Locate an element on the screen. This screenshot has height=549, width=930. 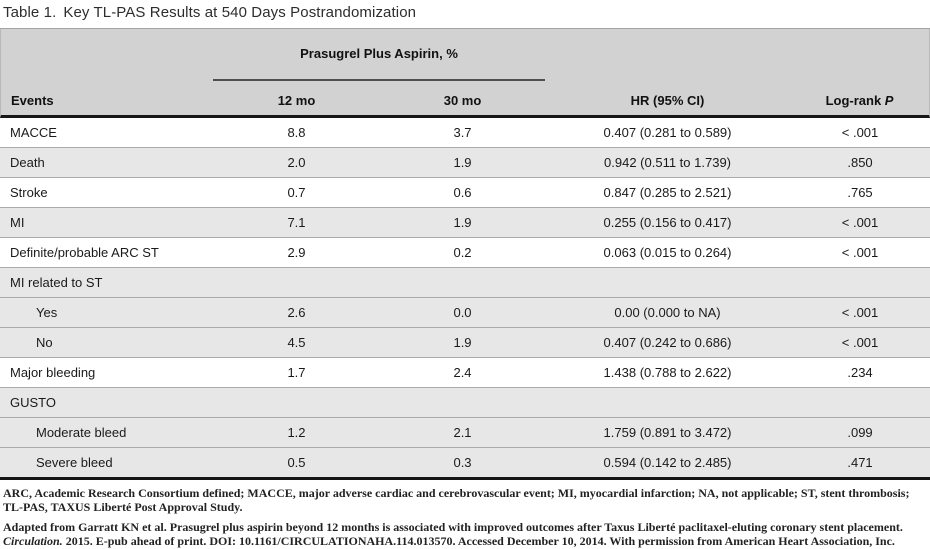
table-row: Death 2.0 1.9 0.942 (0.511 to 1.739) .850 is located at coordinates (465, 163).